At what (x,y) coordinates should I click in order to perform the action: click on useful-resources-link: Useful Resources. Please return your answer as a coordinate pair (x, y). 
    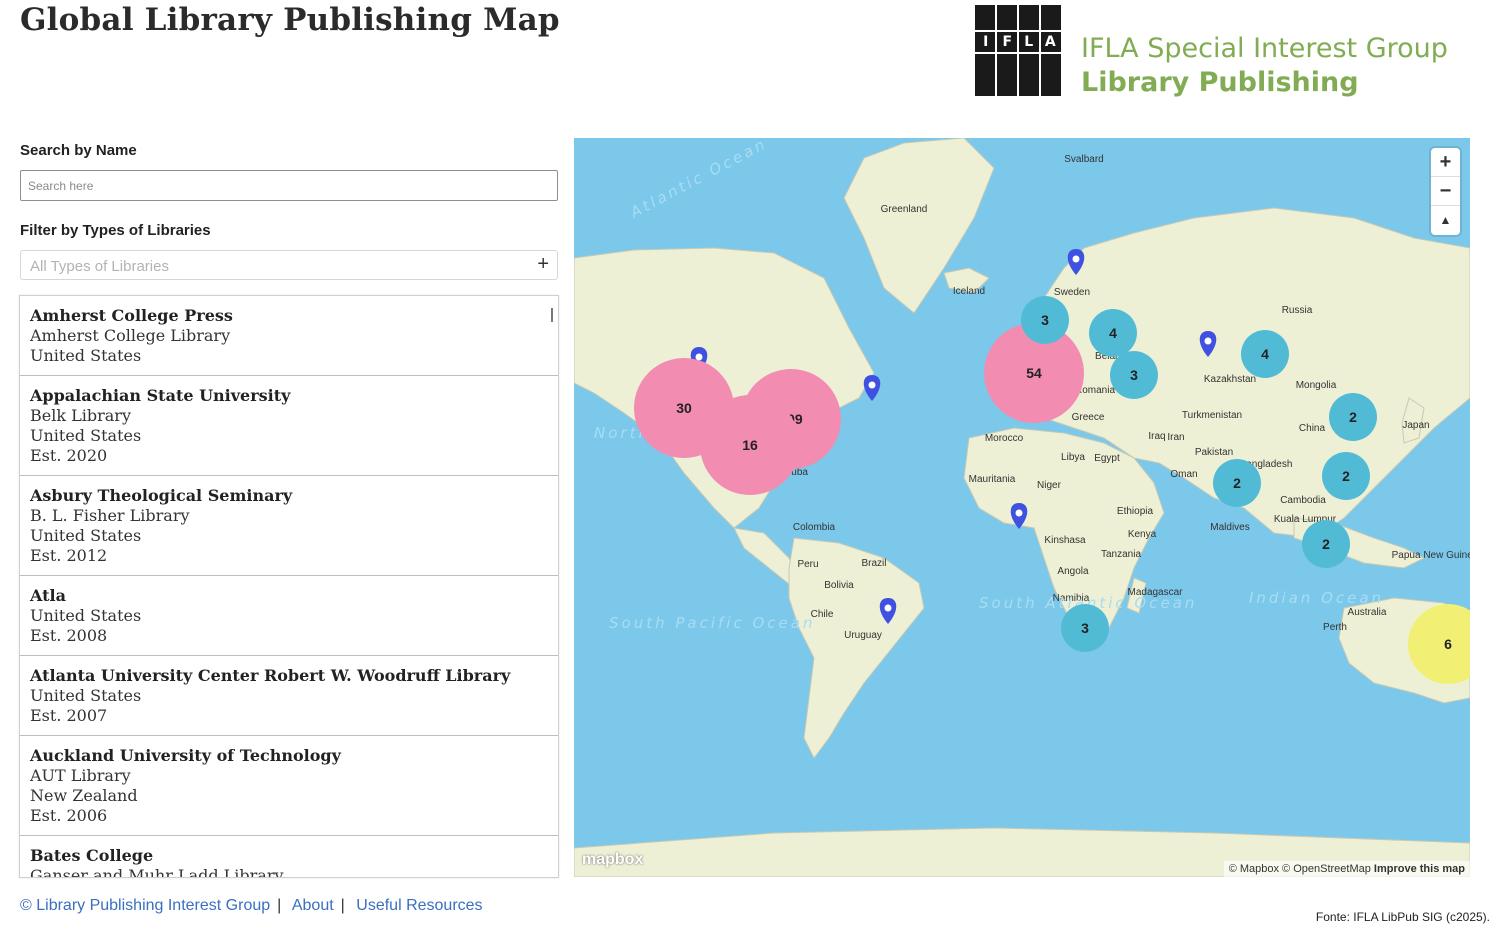
    Looking at the image, I should click on (419, 905).